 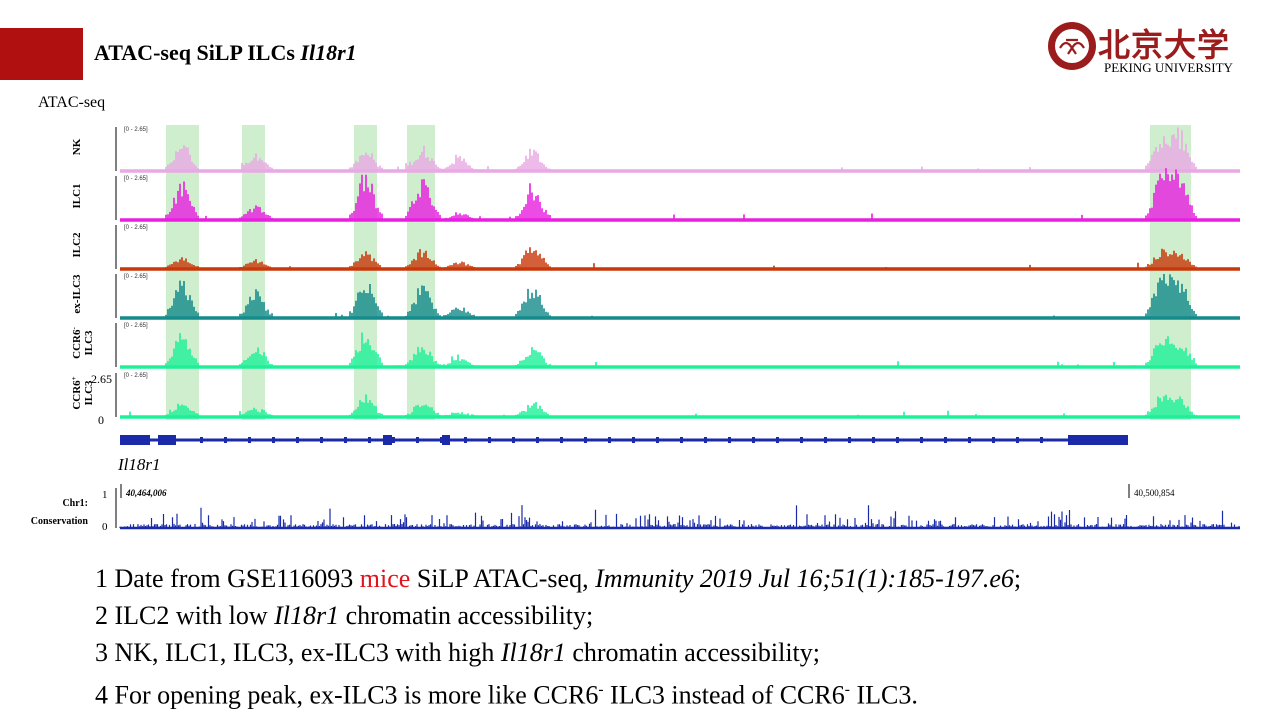 What do you see at coordinates (101, 420) in the screenshot?
I see `axis-min-label: 0` at bounding box center [101, 420].